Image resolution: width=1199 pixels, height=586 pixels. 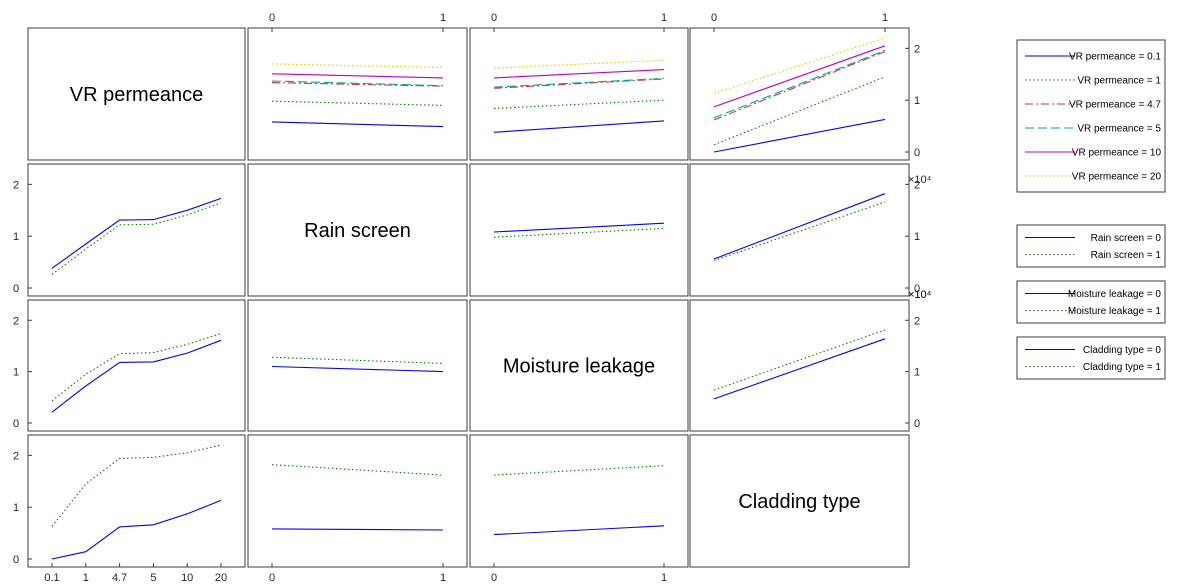 I want to click on series-line-p0-s4, so click(x=357, y=76).